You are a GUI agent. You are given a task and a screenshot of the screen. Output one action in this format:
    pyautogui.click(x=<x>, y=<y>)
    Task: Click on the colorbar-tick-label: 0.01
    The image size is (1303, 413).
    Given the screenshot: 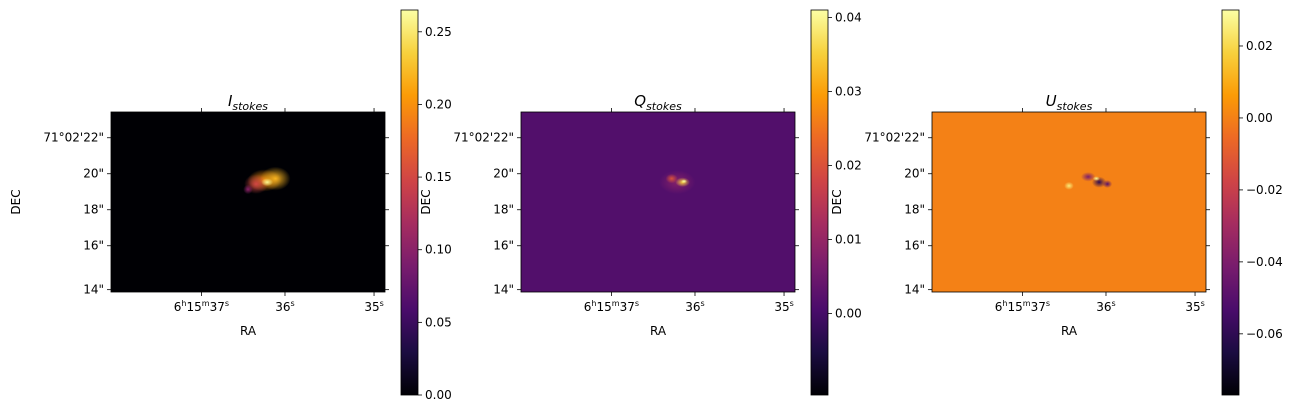 What is the action you would take?
    pyautogui.click(x=848, y=240)
    